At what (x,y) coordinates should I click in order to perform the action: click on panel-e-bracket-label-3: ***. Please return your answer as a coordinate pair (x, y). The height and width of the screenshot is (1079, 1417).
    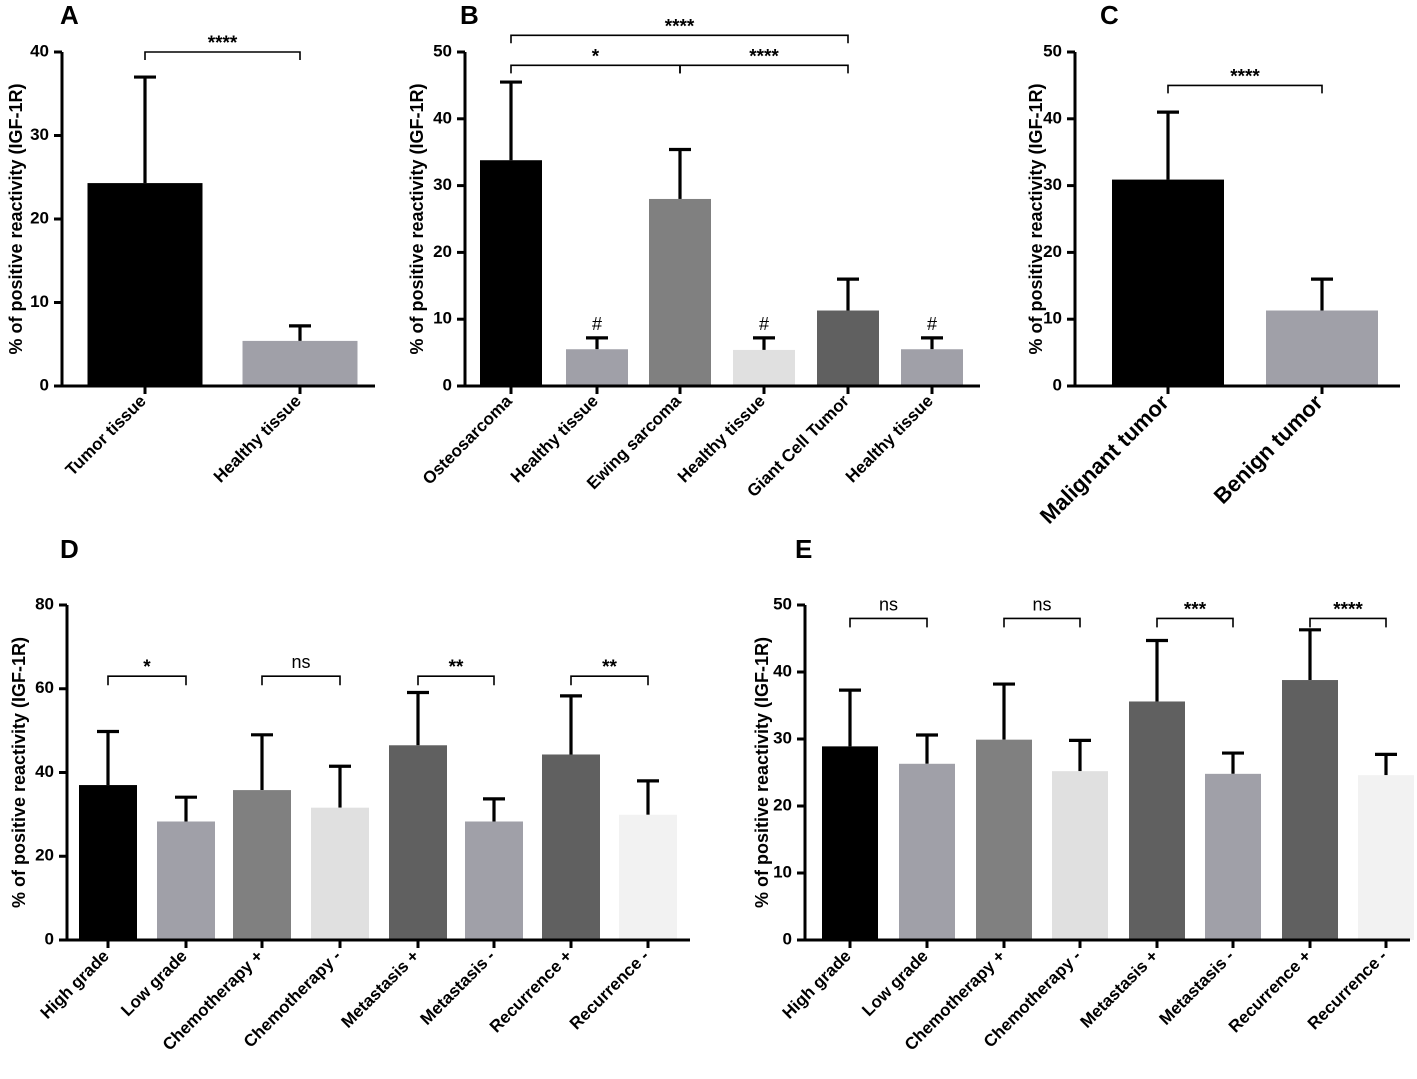
    Looking at the image, I should click on (1195, 609).